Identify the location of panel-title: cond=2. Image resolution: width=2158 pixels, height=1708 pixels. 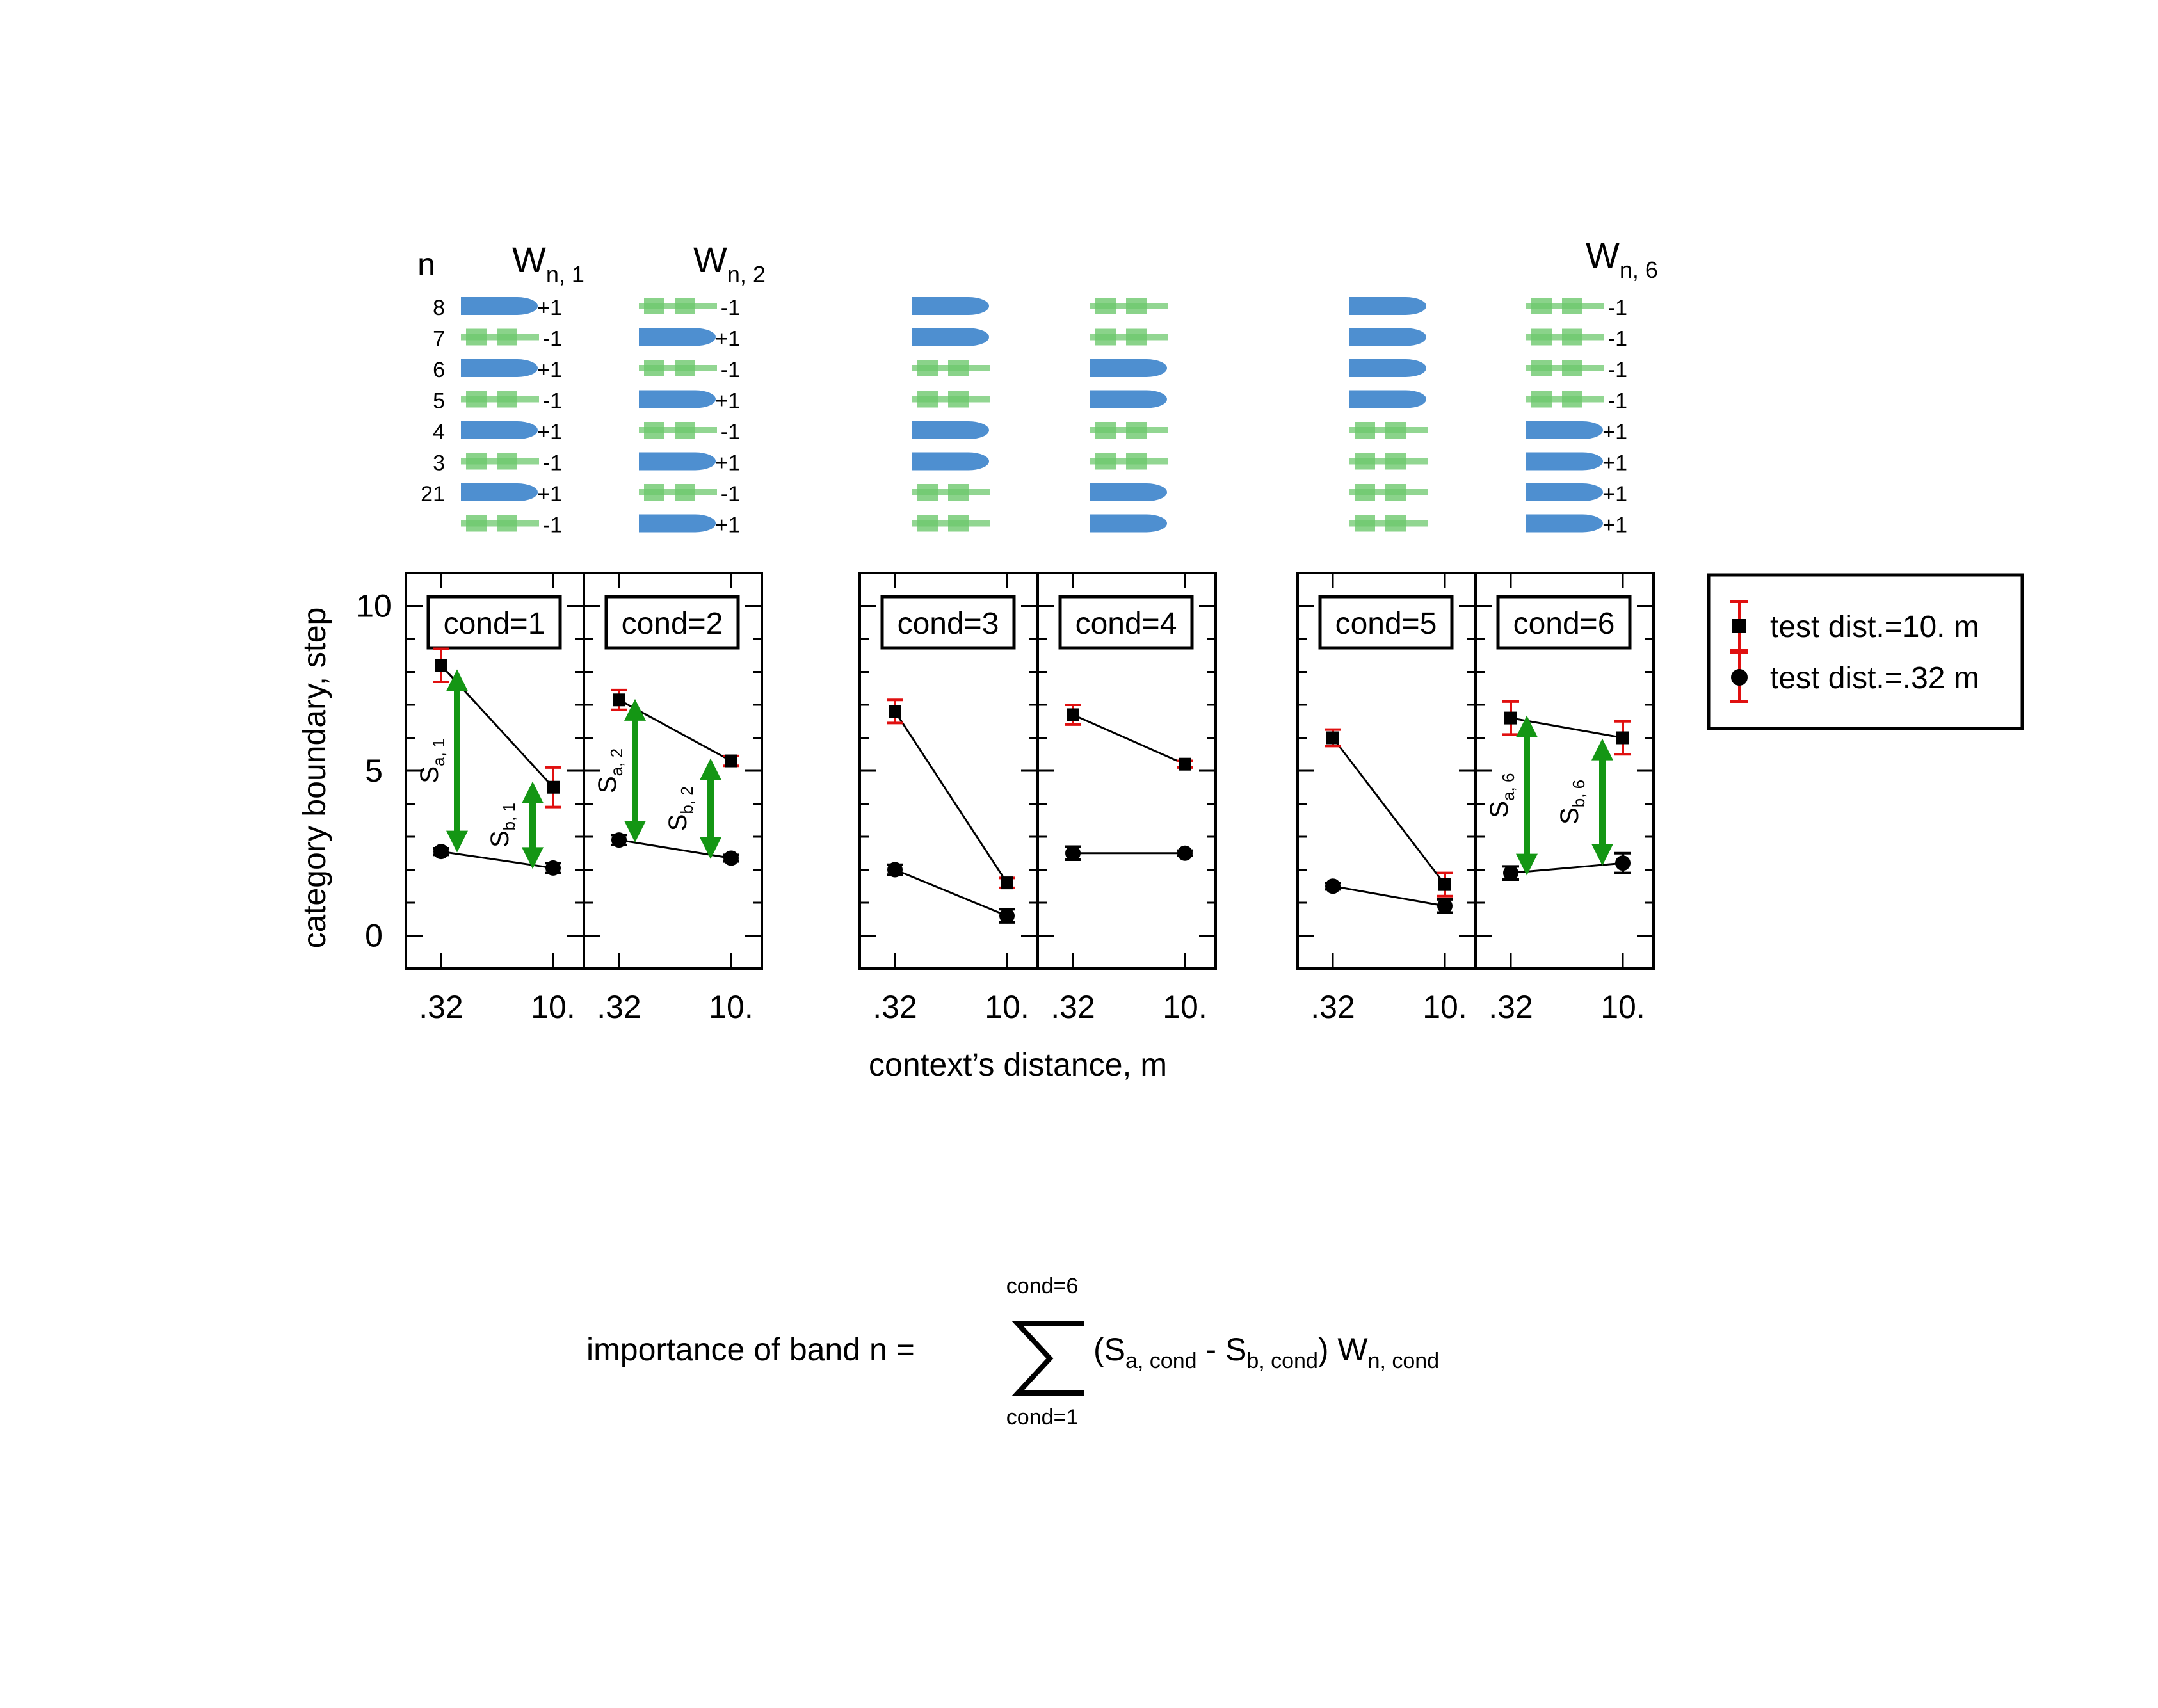
(672, 624).